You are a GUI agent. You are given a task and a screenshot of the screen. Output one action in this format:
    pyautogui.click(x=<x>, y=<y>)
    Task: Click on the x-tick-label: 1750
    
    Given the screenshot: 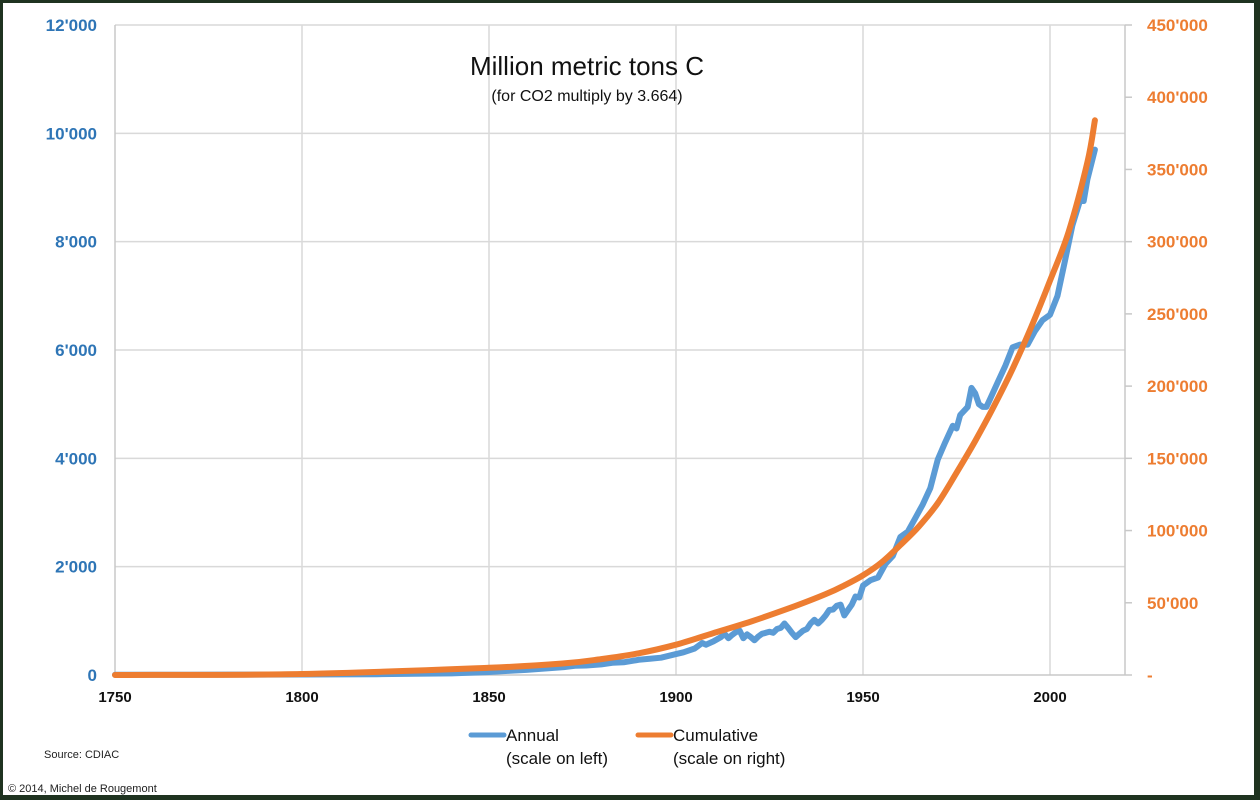 What is the action you would take?
    pyautogui.click(x=114, y=697)
    